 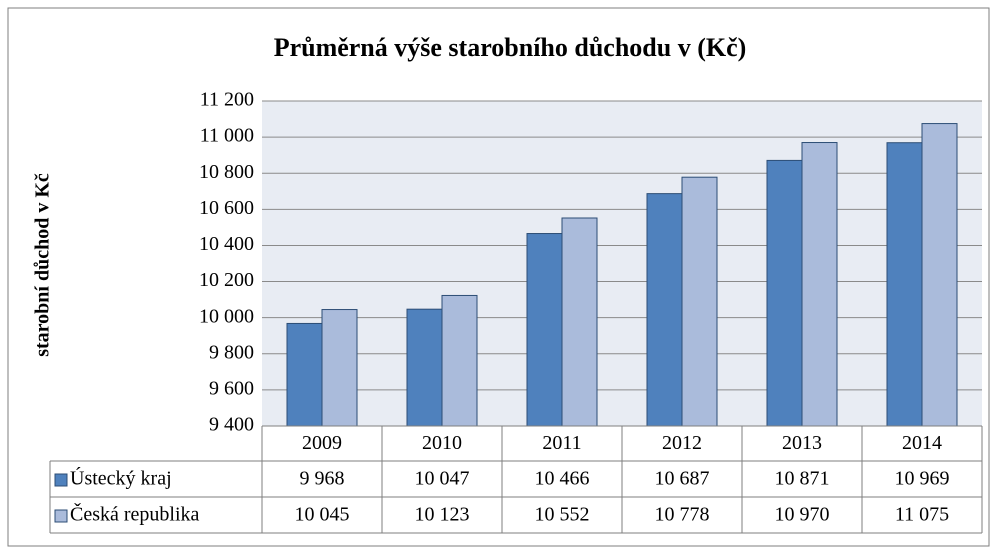 What do you see at coordinates (562, 515) in the screenshot?
I see `data-table-value: 10 552` at bounding box center [562, 515].